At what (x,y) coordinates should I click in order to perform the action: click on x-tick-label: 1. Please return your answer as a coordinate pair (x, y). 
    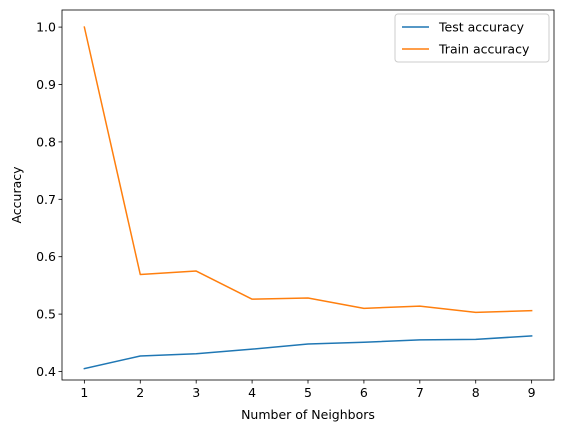
    Looking at the image, I should click on (84, 392).